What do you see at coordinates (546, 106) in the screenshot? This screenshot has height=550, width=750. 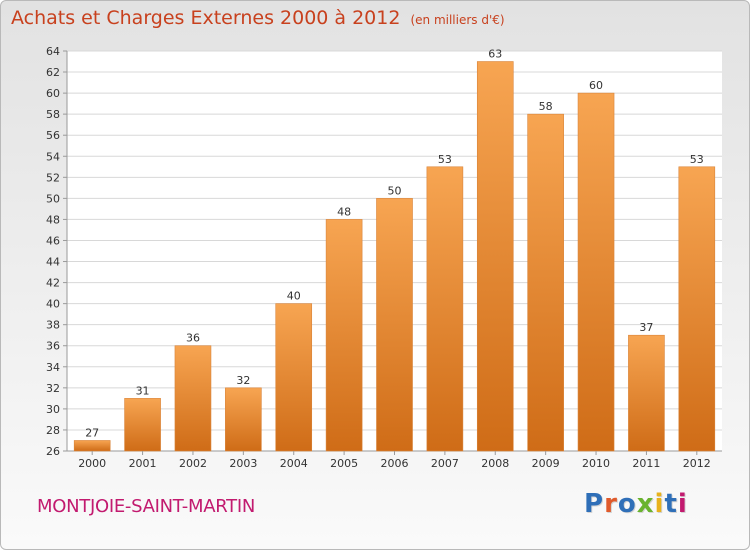 I see `data-label: 58` at bounding box center [546, 106].